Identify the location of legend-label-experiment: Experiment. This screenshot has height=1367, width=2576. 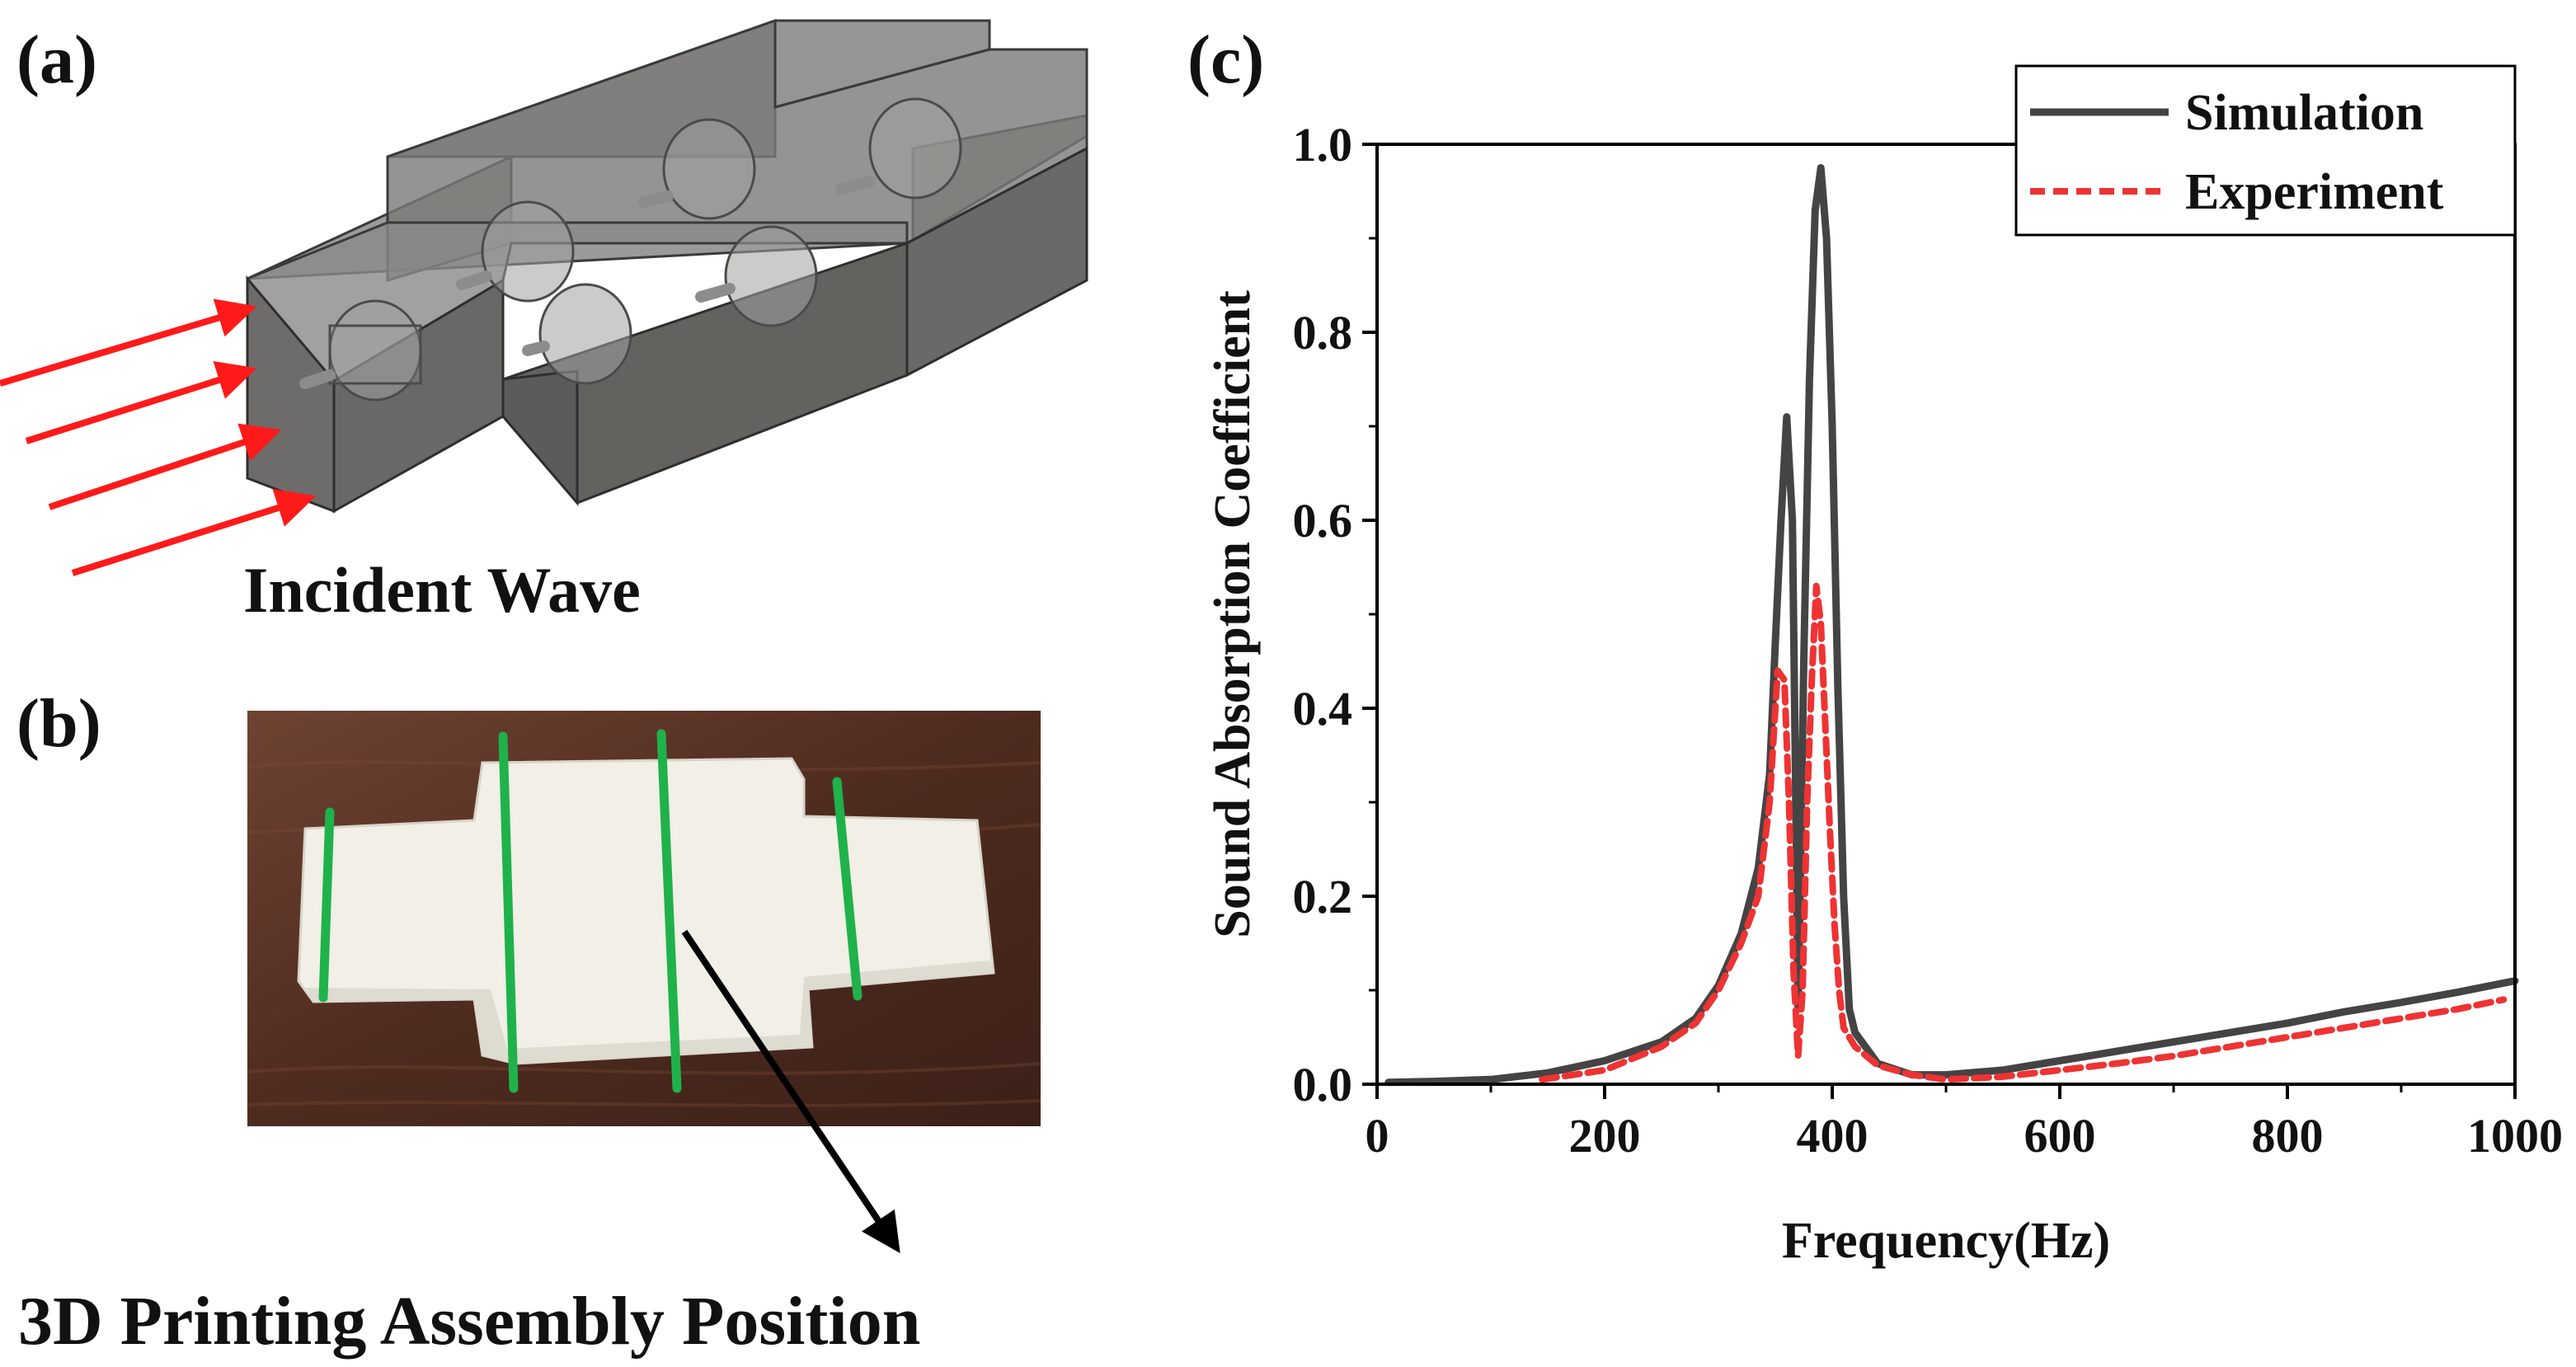
(2314, 192).